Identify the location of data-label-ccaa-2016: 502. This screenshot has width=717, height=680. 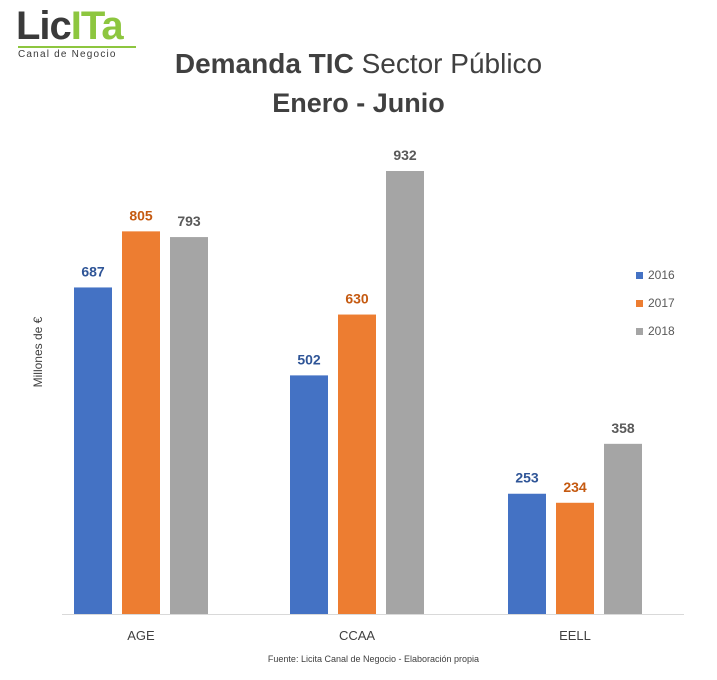
(309, 359).